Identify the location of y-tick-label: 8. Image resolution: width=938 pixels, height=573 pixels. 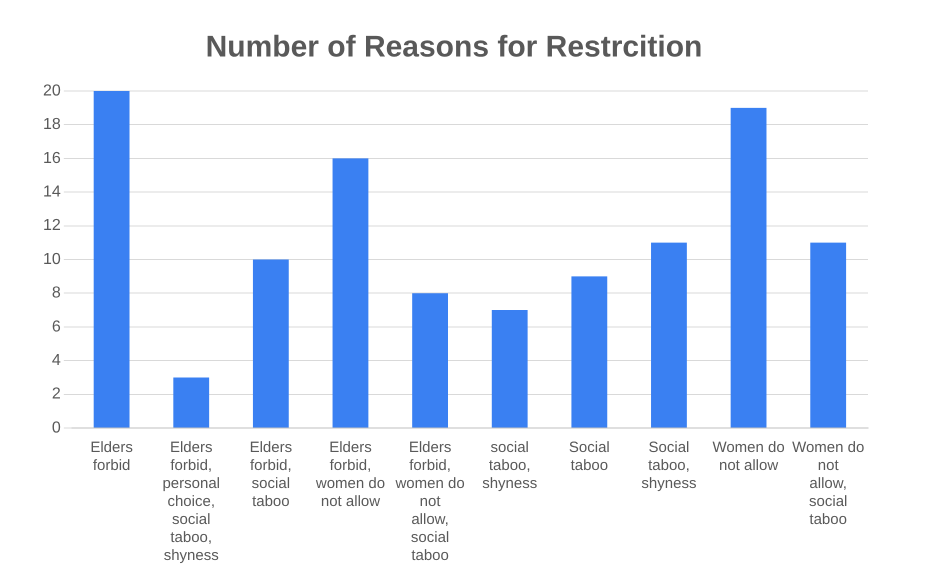
(56, 293).